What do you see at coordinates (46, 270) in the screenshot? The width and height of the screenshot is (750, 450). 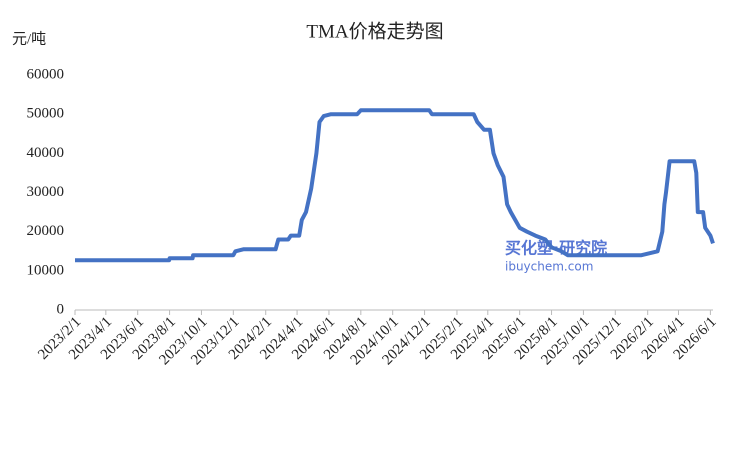 I see `y-tick-label: 10000` at bounding box center [46, 270].